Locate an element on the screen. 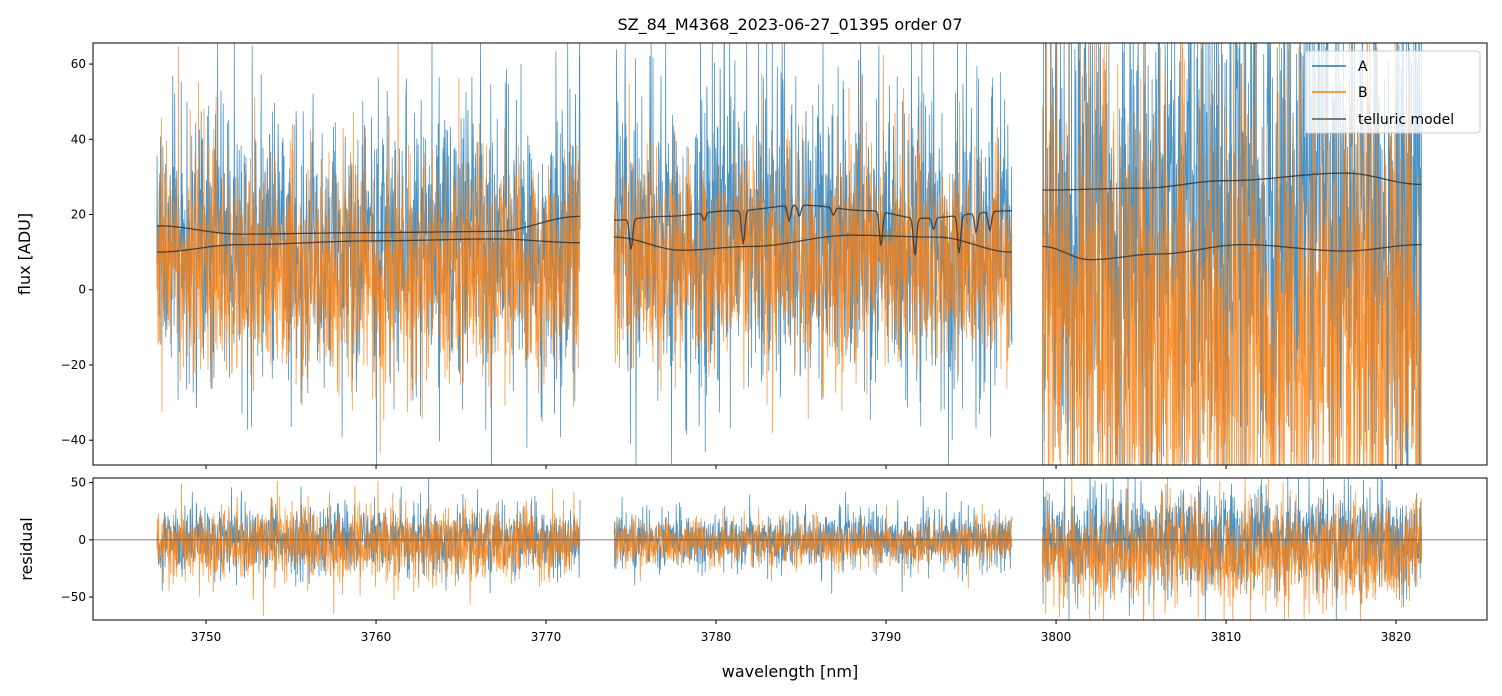 This screenshot has height=696, width=1502. y-axis-label-flux: flux [ADU] is located at coordinates (24, 254).